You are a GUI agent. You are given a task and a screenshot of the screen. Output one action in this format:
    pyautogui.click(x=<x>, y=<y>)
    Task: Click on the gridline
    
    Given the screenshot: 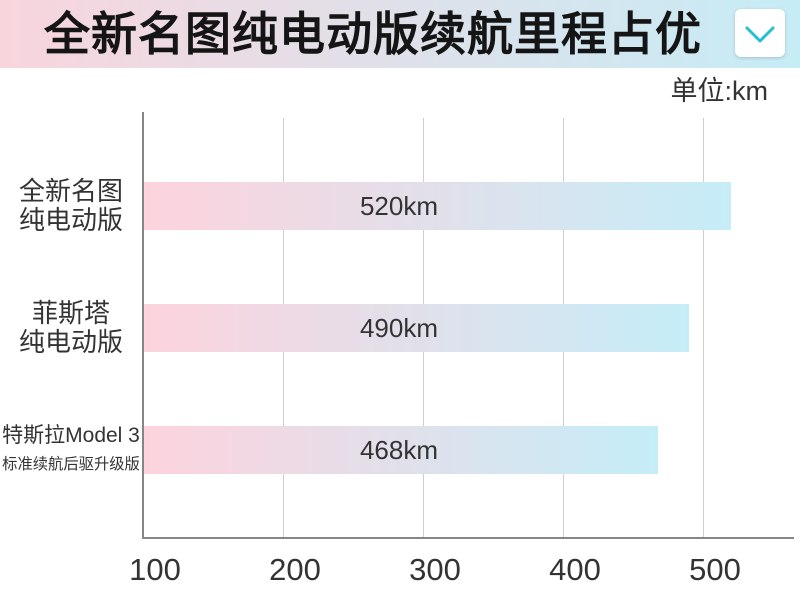 What is the action you would take?
    pyautogui.click(x=703, y=328)
    